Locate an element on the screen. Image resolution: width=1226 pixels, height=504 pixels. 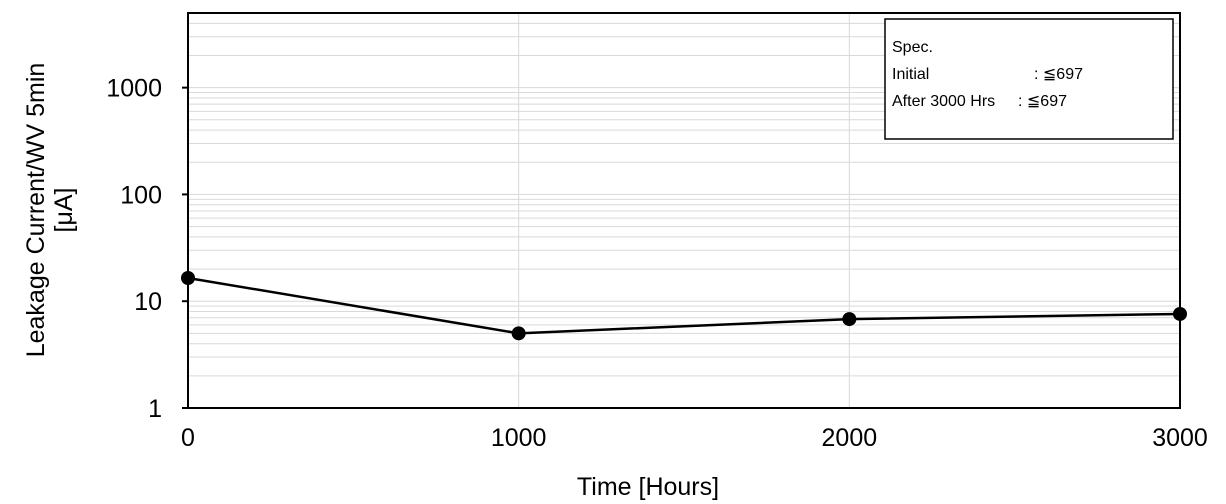
legend-after-label: After 3000 Hrs is located at coordinates (943, 101).